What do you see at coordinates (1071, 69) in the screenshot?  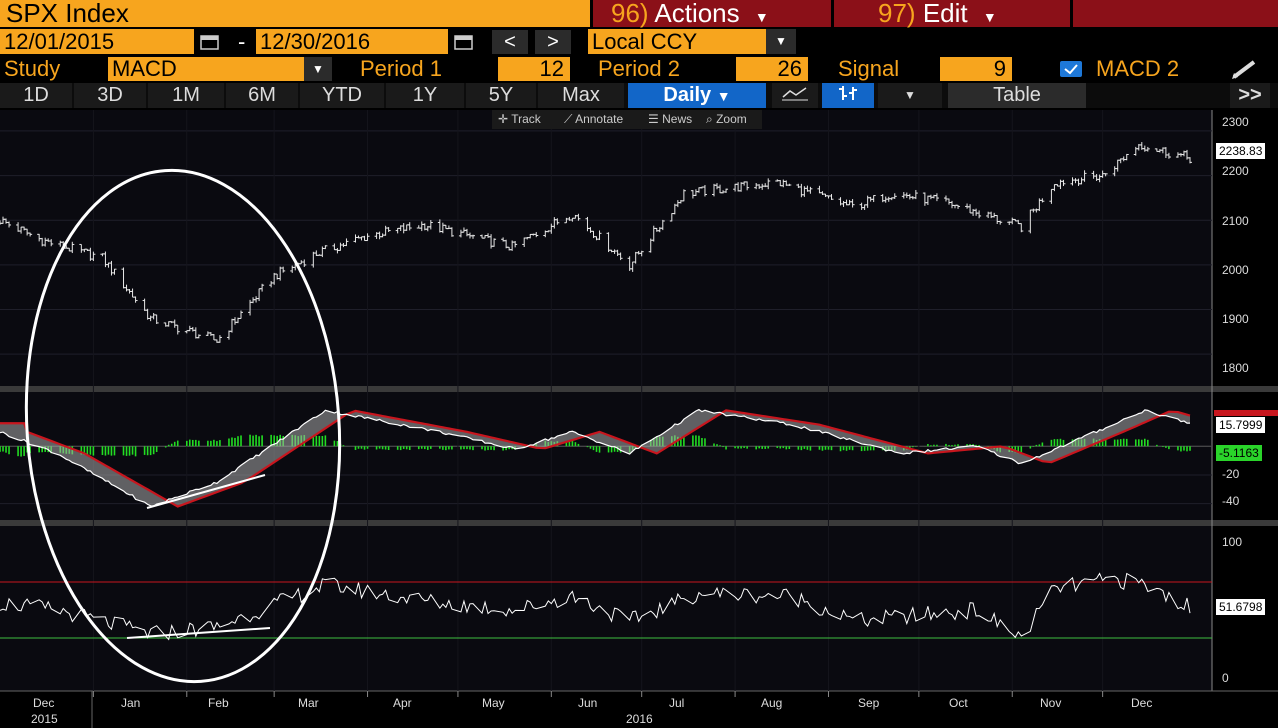 I see `macd2-checkbox` at bounding box center [1071, 69].